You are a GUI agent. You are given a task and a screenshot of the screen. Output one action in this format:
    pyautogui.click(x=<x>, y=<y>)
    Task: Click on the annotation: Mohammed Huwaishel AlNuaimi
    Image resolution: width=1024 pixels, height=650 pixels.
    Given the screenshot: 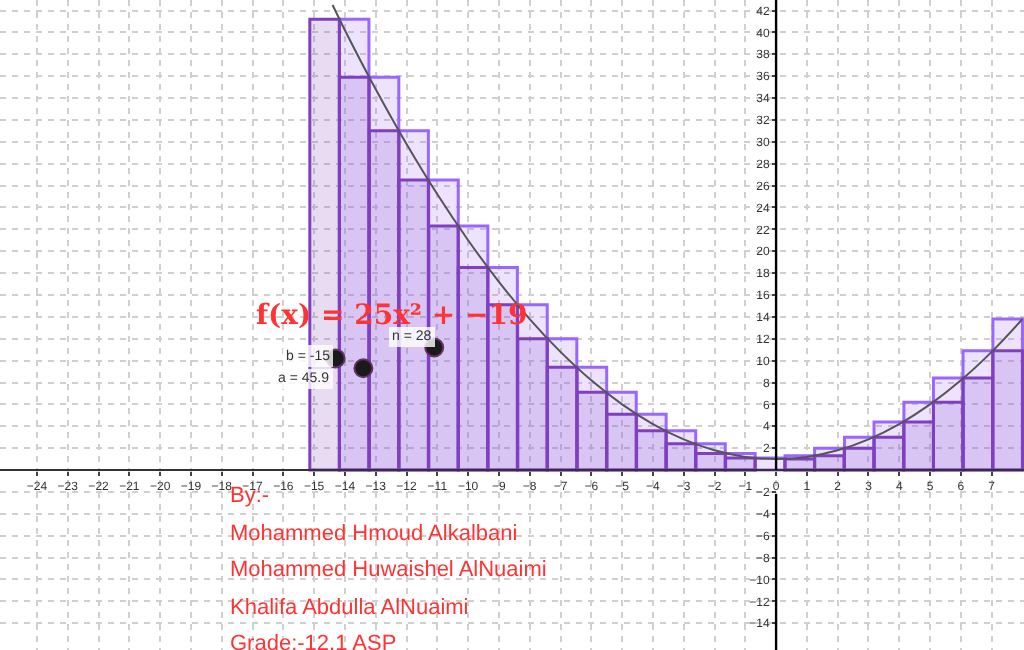 What is the action you would take?
    pyautogui.click(x=388, y=570)
    